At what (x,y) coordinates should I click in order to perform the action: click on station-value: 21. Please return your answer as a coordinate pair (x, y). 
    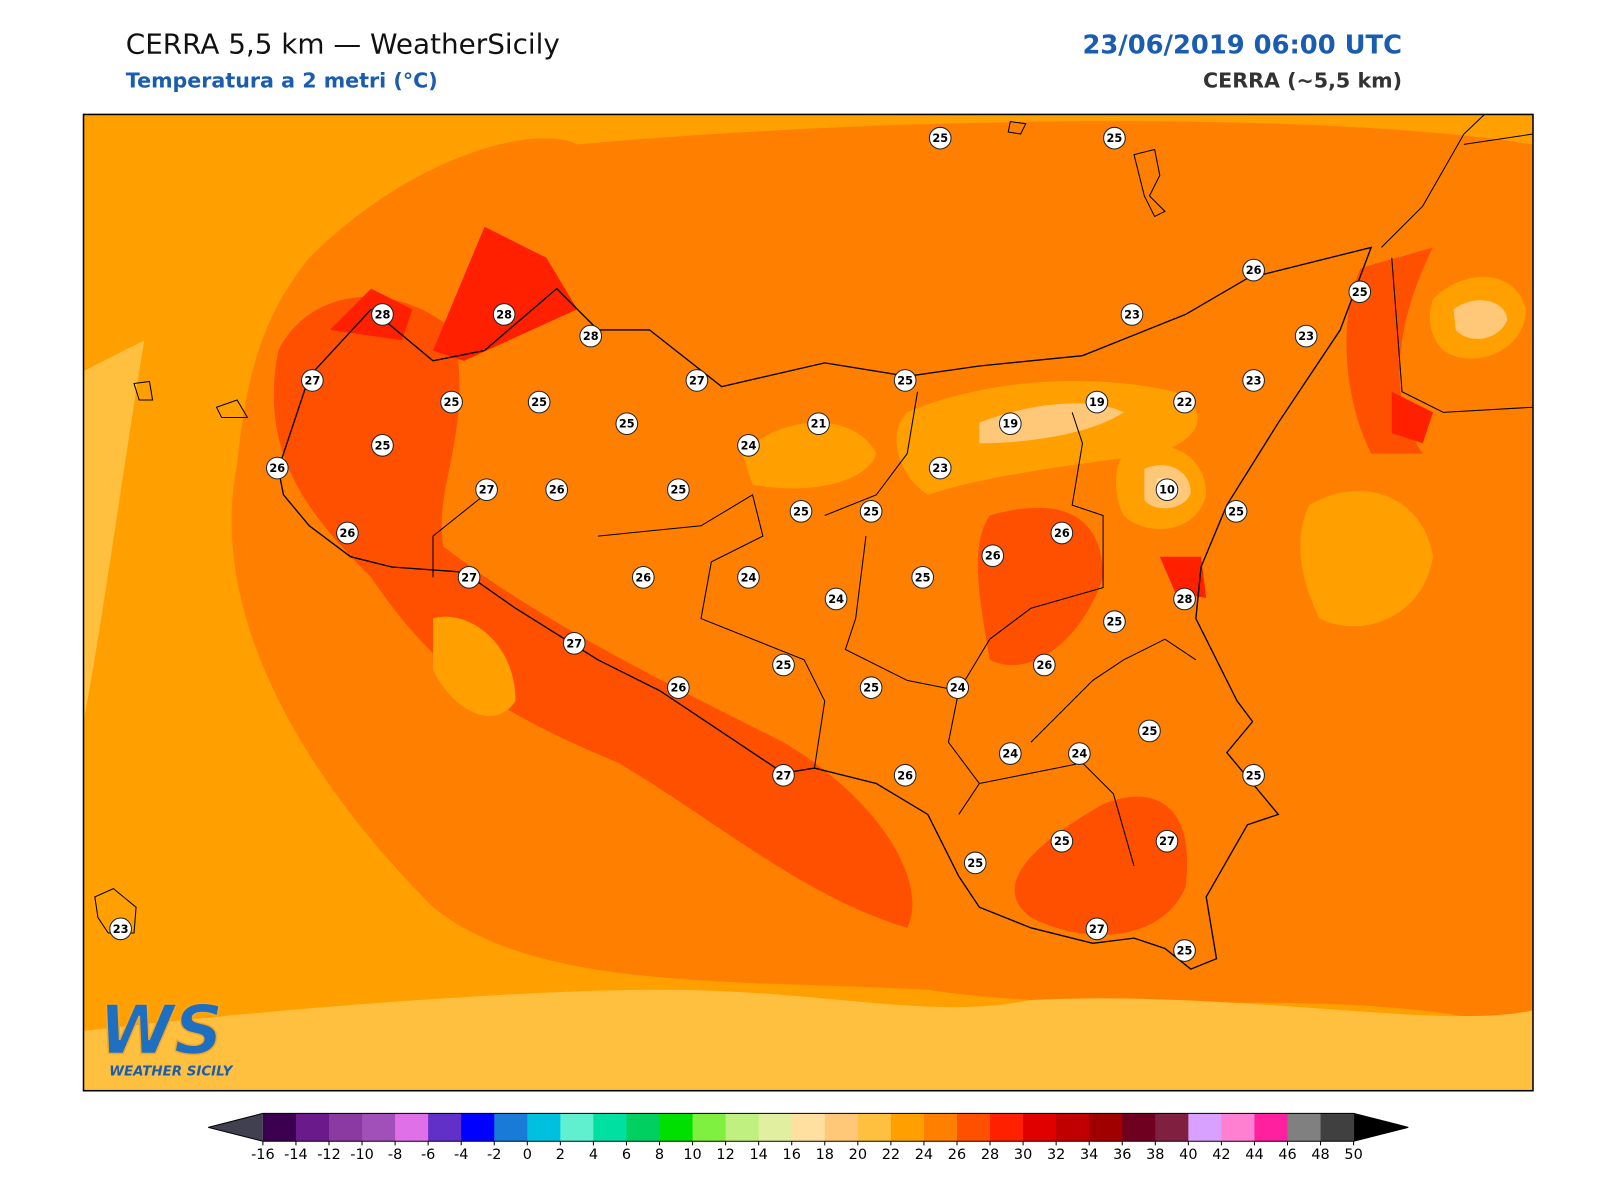
    Looking at the image, I should click on (819, 424).